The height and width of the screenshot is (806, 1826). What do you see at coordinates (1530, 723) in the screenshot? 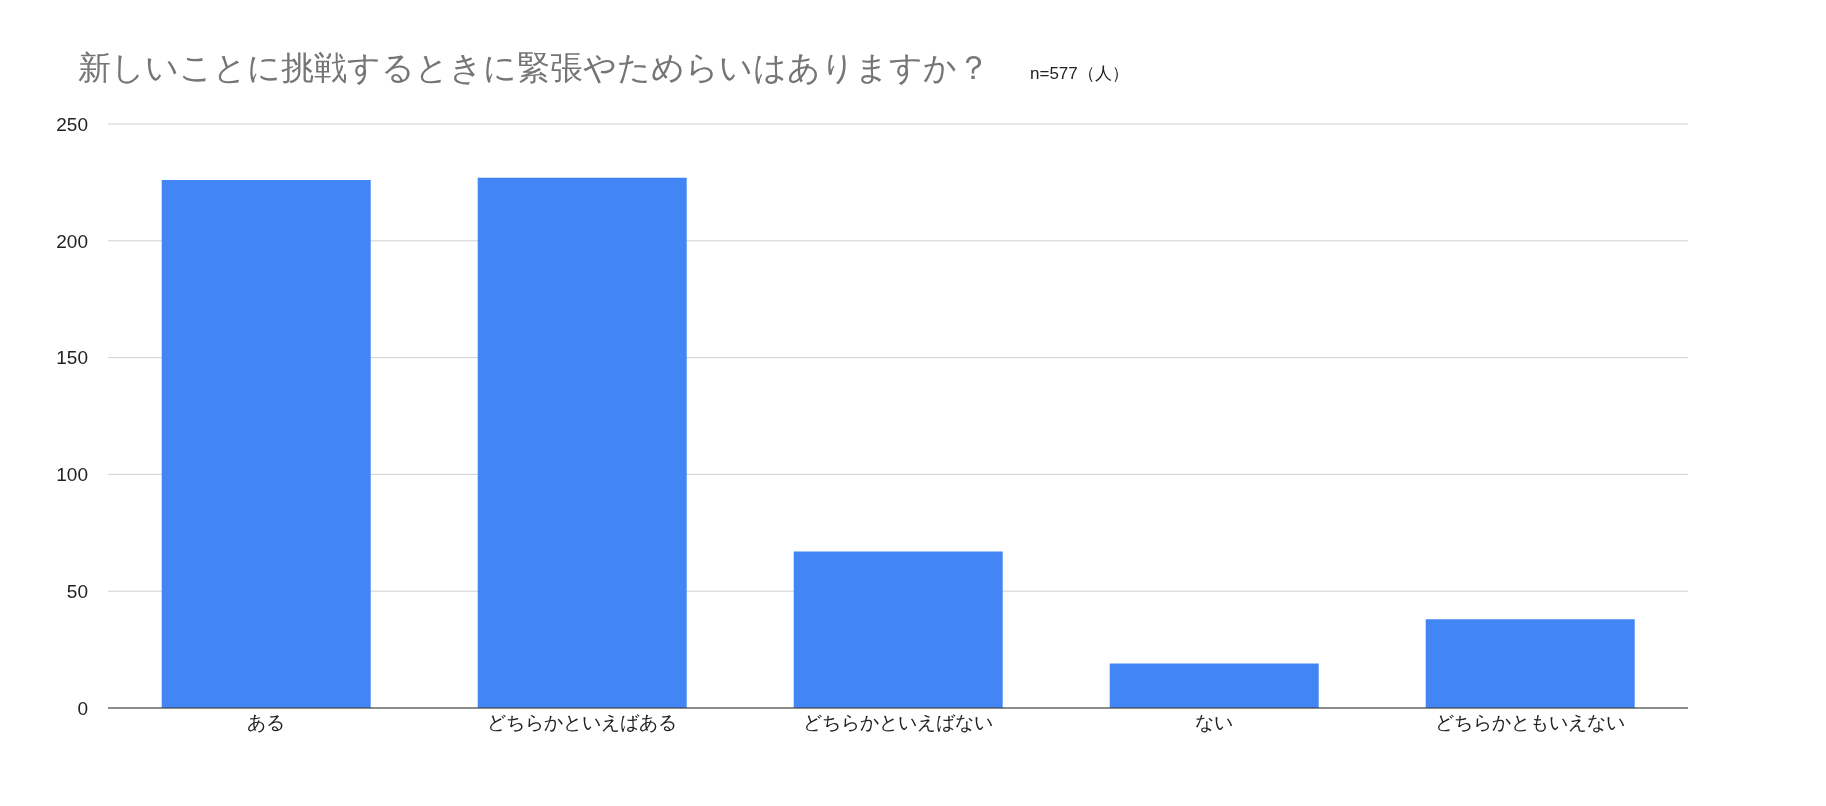
I see `x-tick-label: どちらかともいえない` at bounding box center [1530, 723].